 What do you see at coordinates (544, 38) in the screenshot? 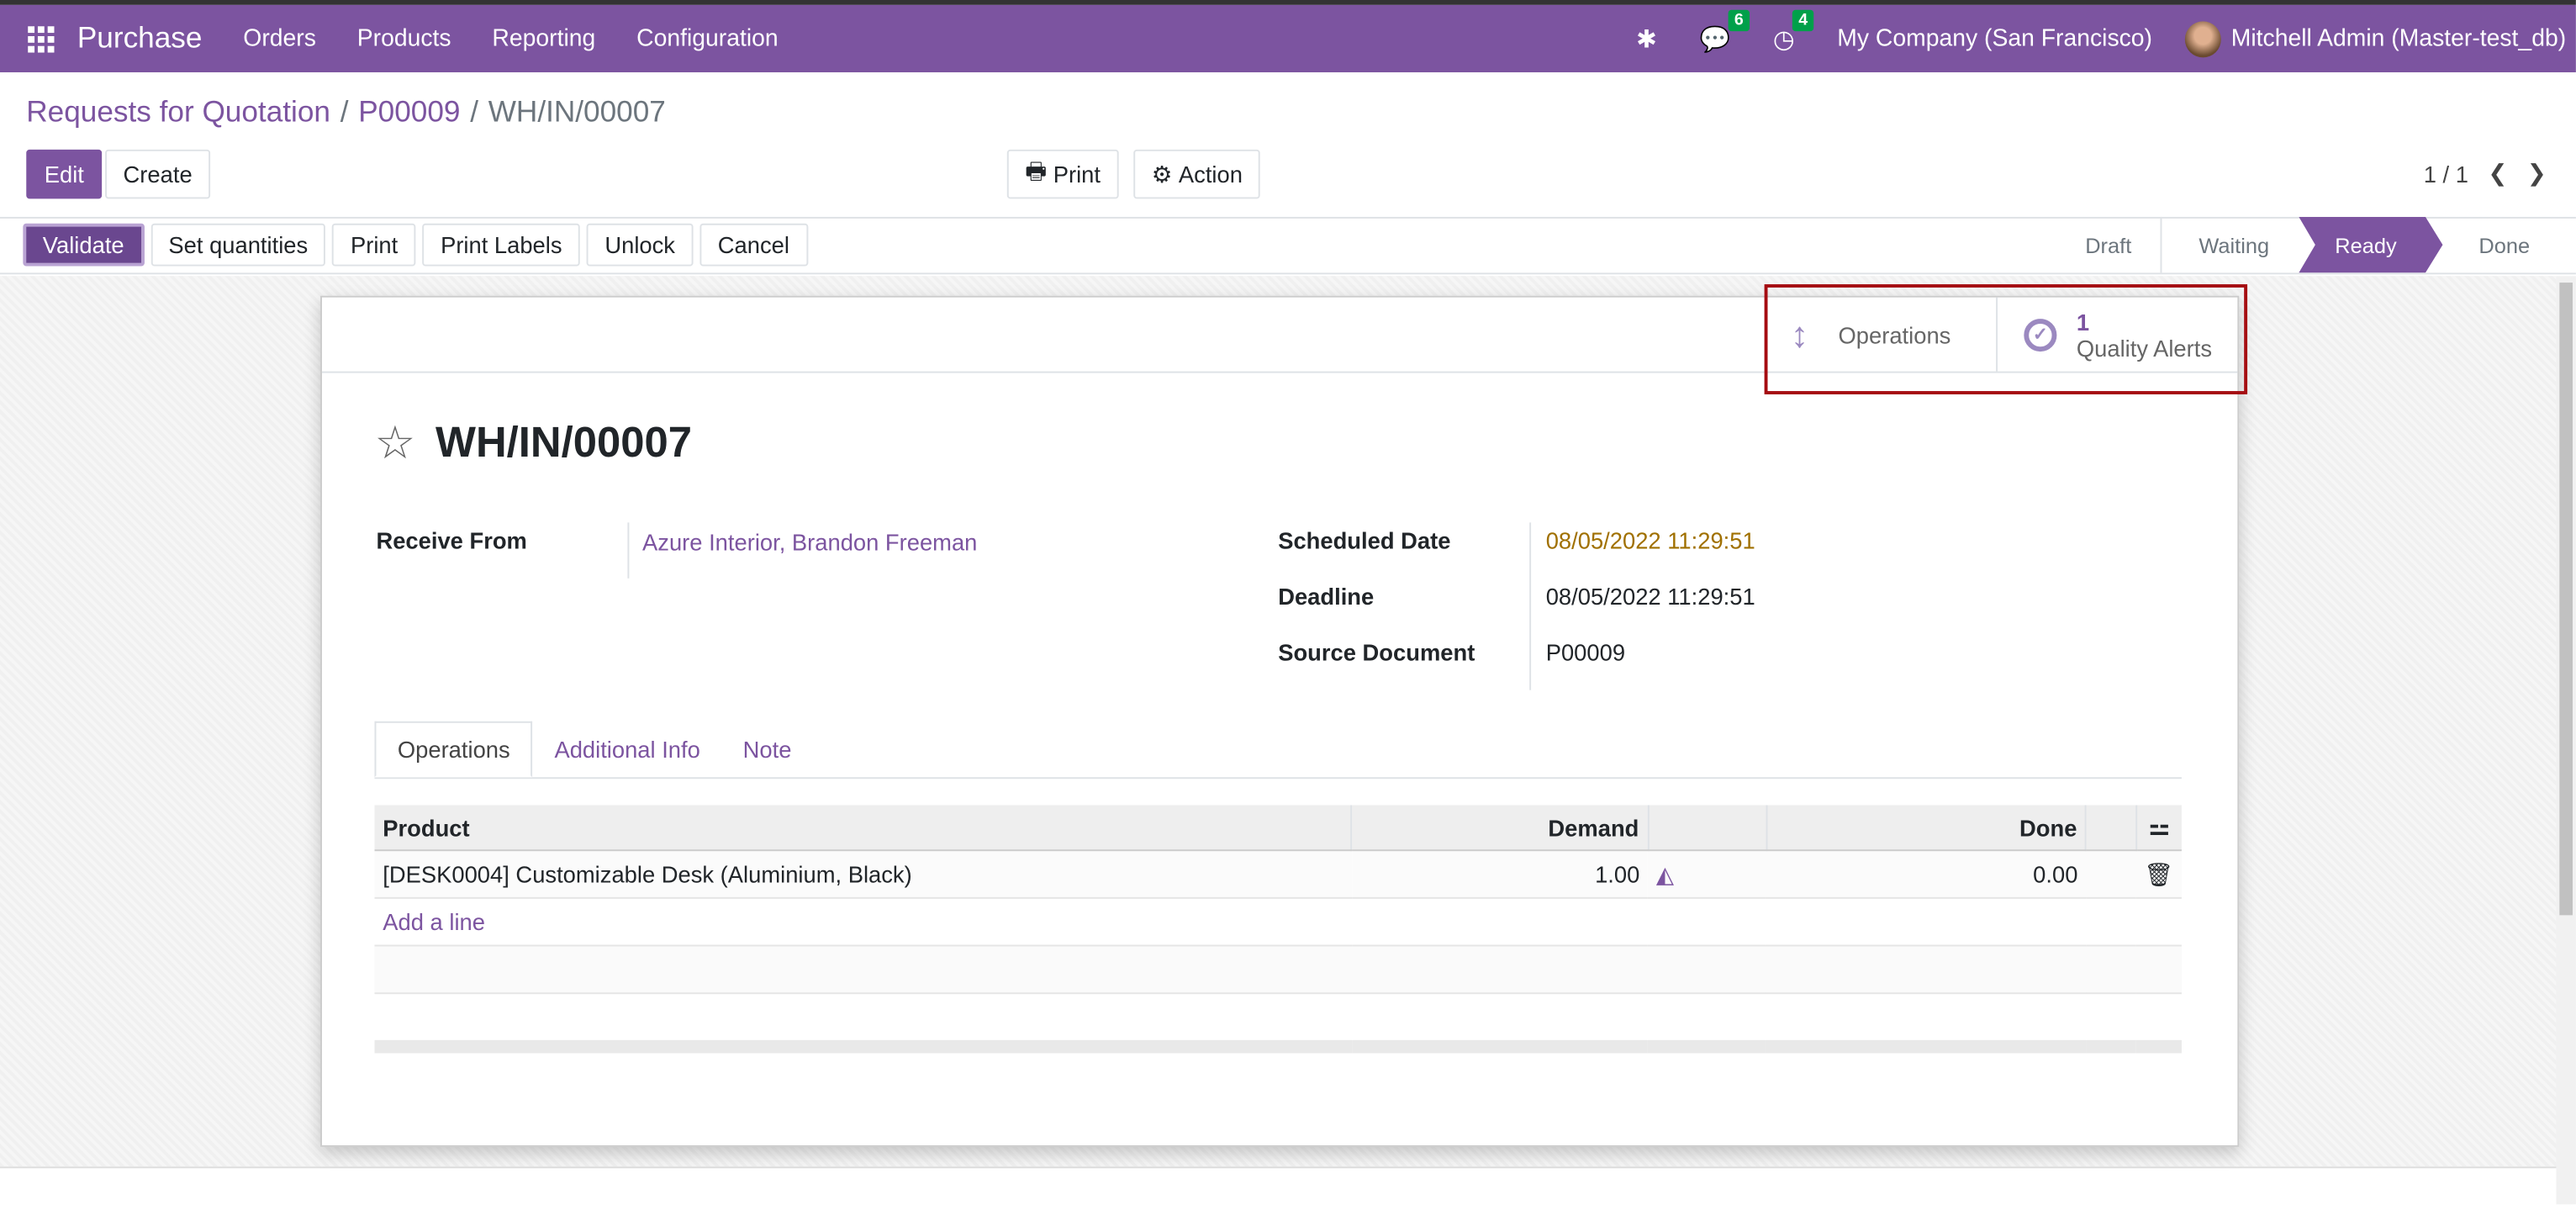
I see `menu-reporting: Reporting` at bounding box center [544, 38].